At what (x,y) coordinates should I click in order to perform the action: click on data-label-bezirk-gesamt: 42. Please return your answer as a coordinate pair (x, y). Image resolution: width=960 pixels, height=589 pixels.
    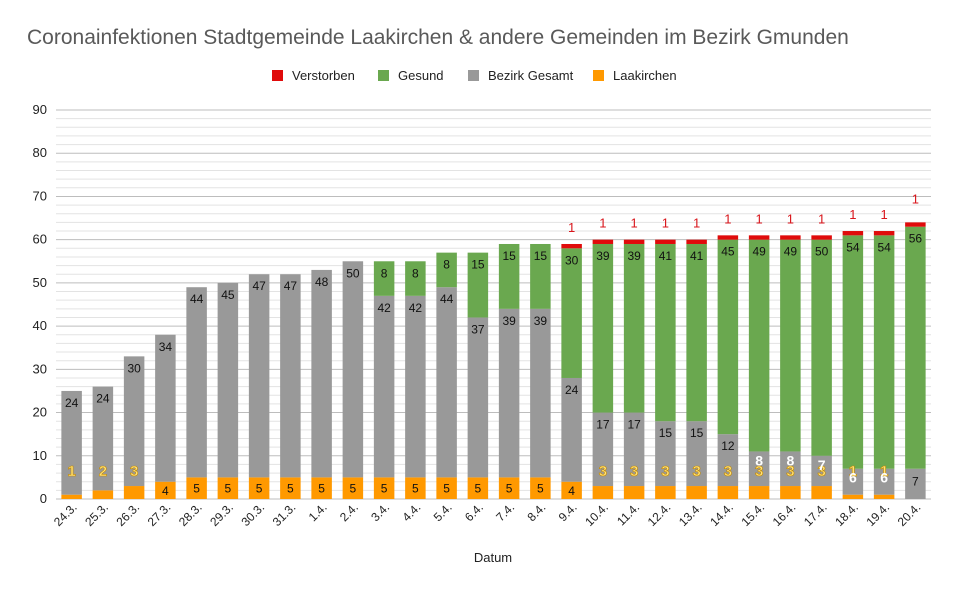
    Looking at the image, I should click on (384, 308).